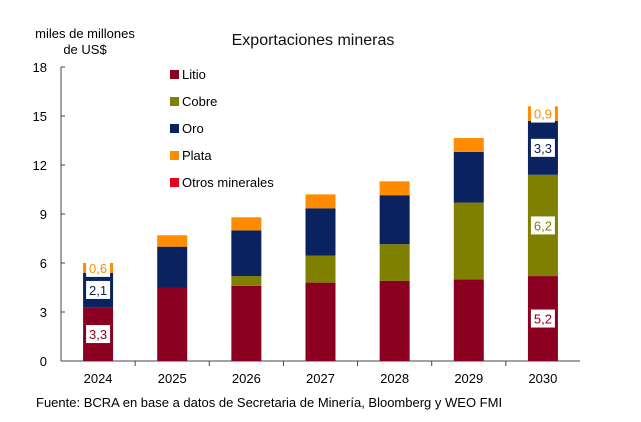 The image size is (641, 422). I want to click on data-label: 6,2, so click(543, 225).